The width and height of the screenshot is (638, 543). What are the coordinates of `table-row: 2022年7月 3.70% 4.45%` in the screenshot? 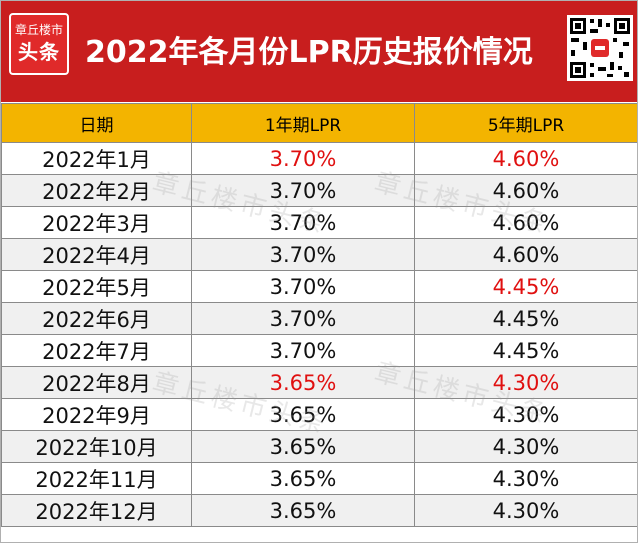 It's located at (319, 350).